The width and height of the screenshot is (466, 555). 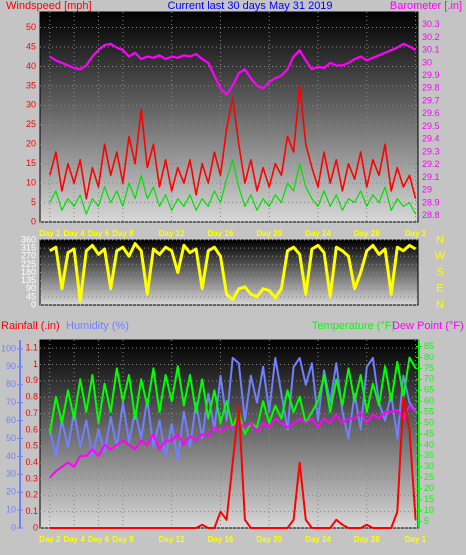 I want to click on y2-tick-label: 29.4, so click(x=431, y=139).